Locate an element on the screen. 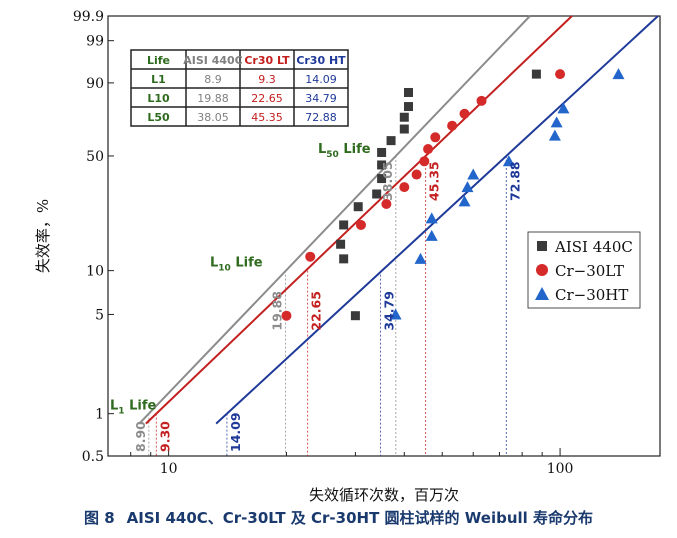 The width and height of the screenshot is (677, 538). life-table-cell: 22.65 is located at coordinates (267, 98).